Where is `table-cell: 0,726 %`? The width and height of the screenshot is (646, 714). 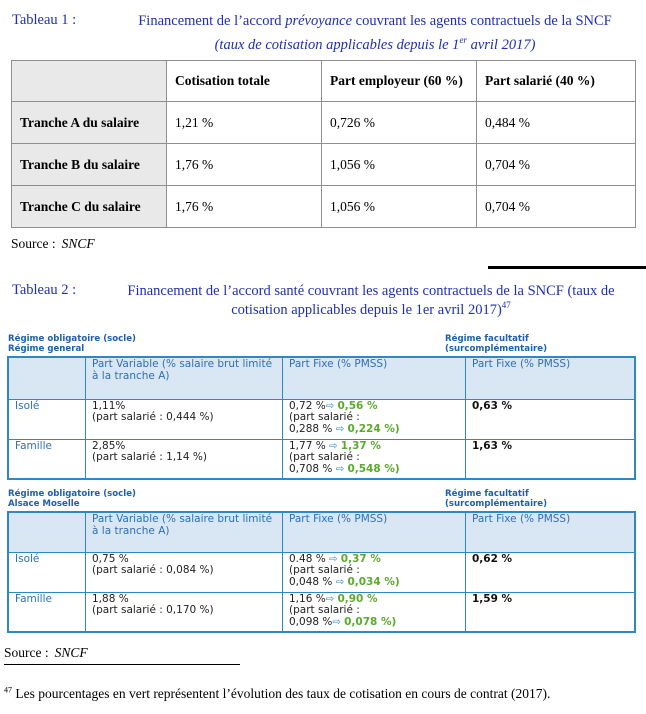 table-cell: 0,726 % is located at coordinates (399, 122).